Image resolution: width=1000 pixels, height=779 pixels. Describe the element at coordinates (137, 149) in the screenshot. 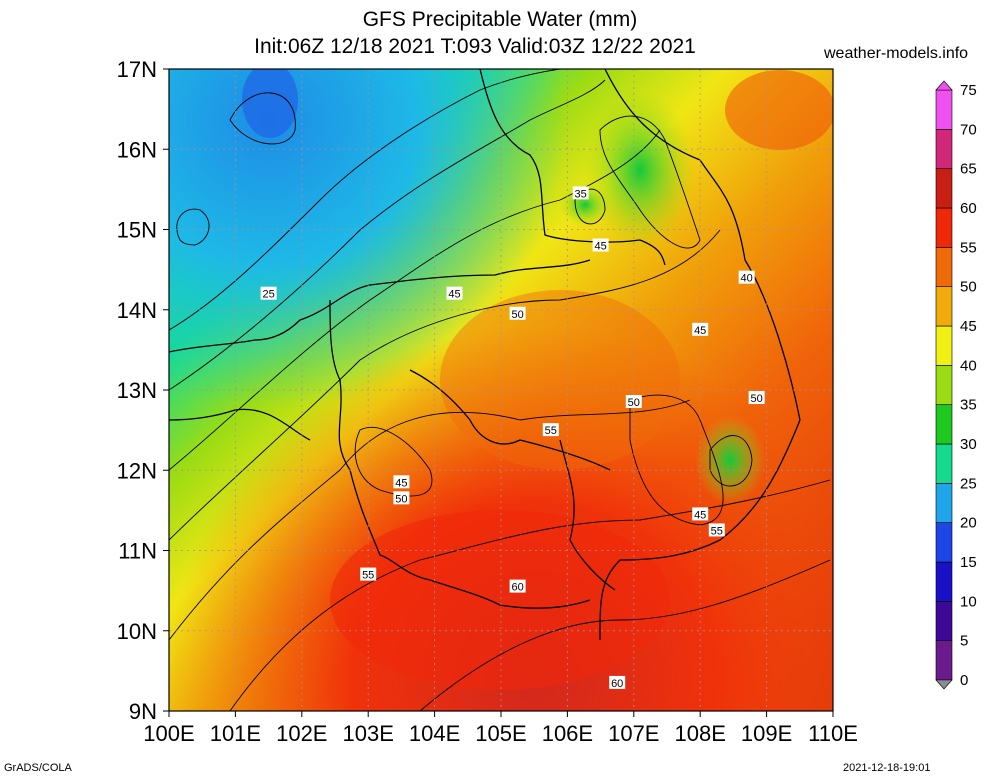

I see `lat-tick-label: 16N` at that location.